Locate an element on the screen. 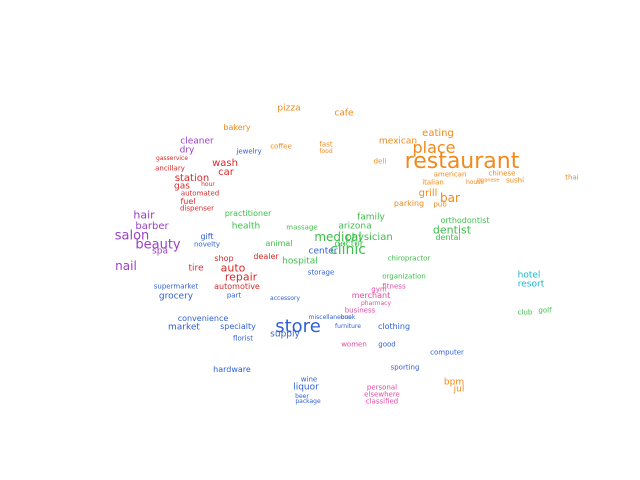 The image size is (640, 480). word-shop: shop is located at coordinates (224, 258).